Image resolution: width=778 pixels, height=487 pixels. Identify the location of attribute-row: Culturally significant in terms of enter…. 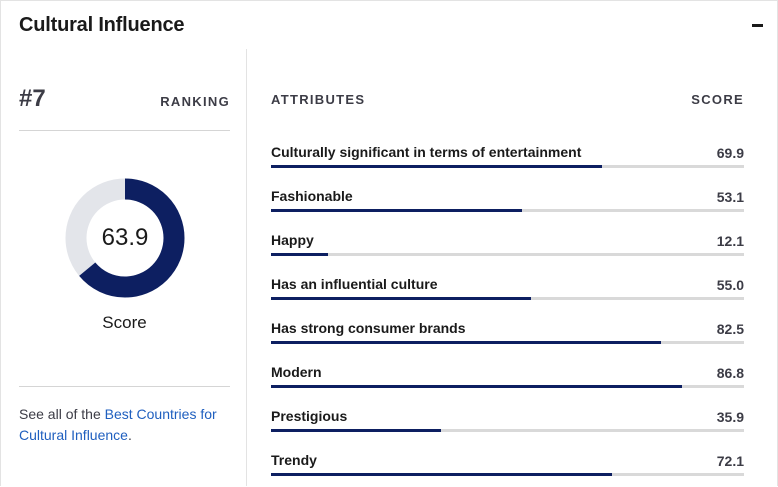
(507, 159).